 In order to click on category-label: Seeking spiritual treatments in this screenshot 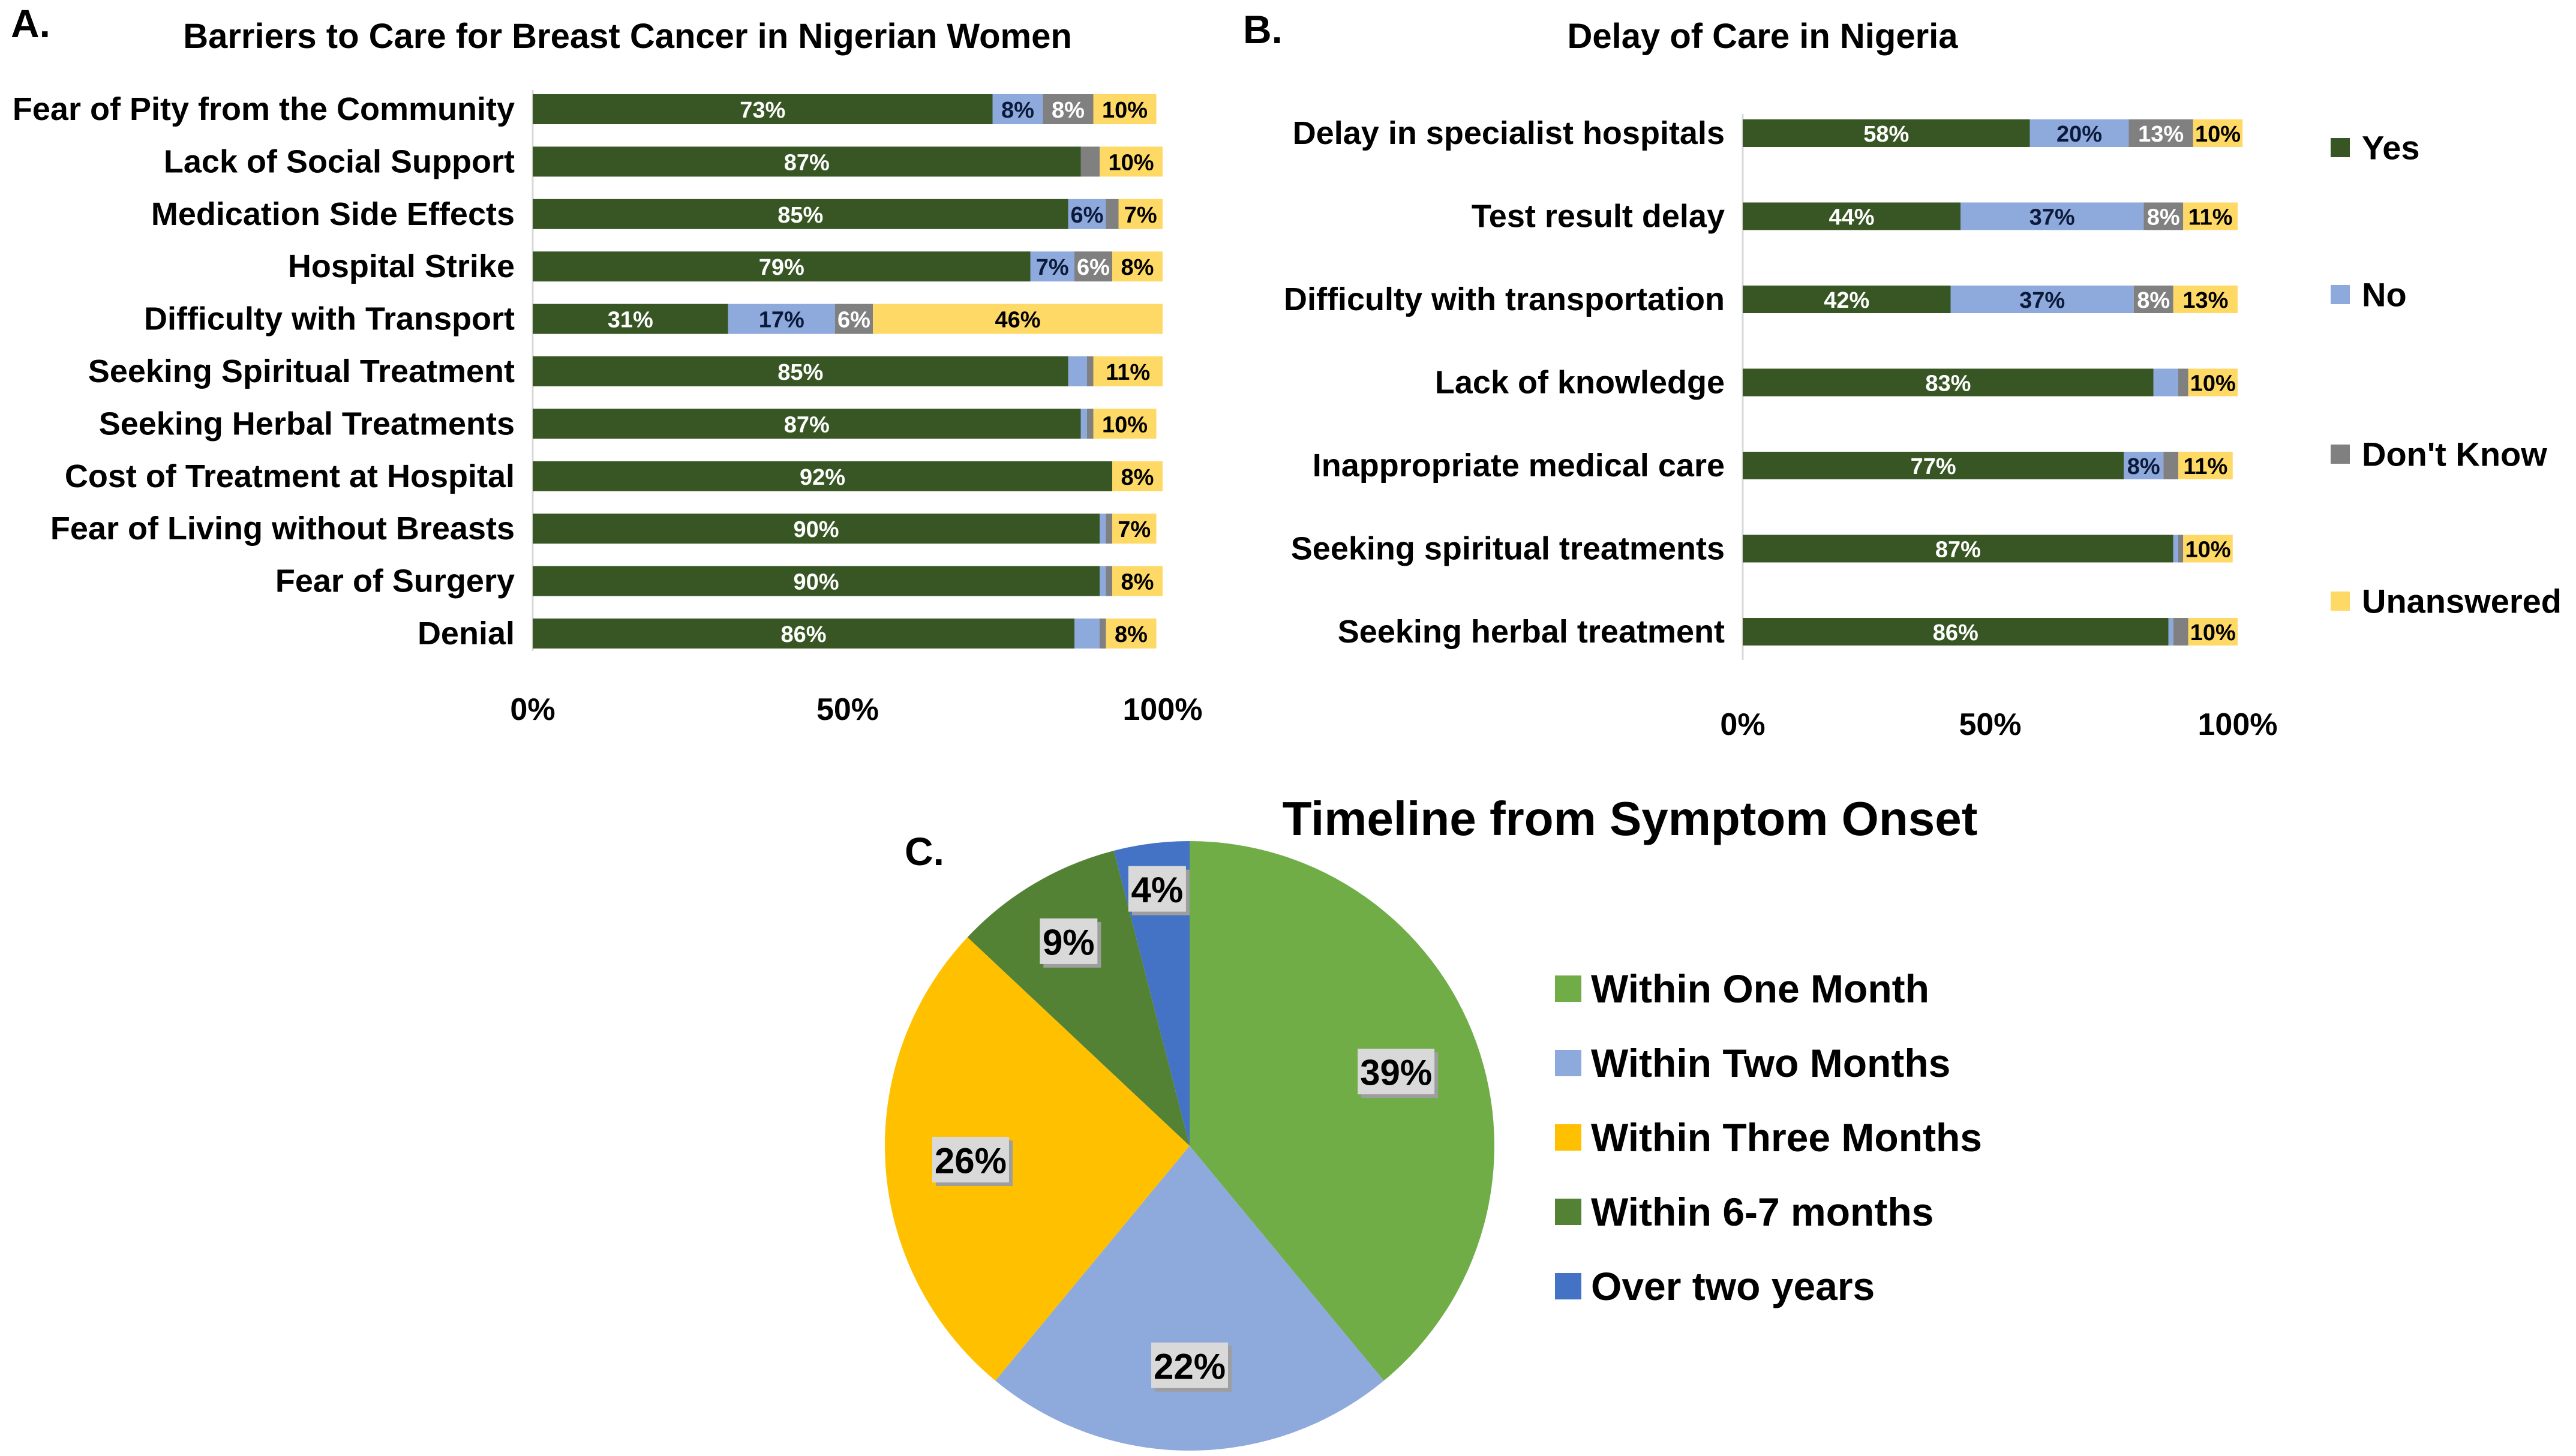, I will do `click(1508, 549)`.